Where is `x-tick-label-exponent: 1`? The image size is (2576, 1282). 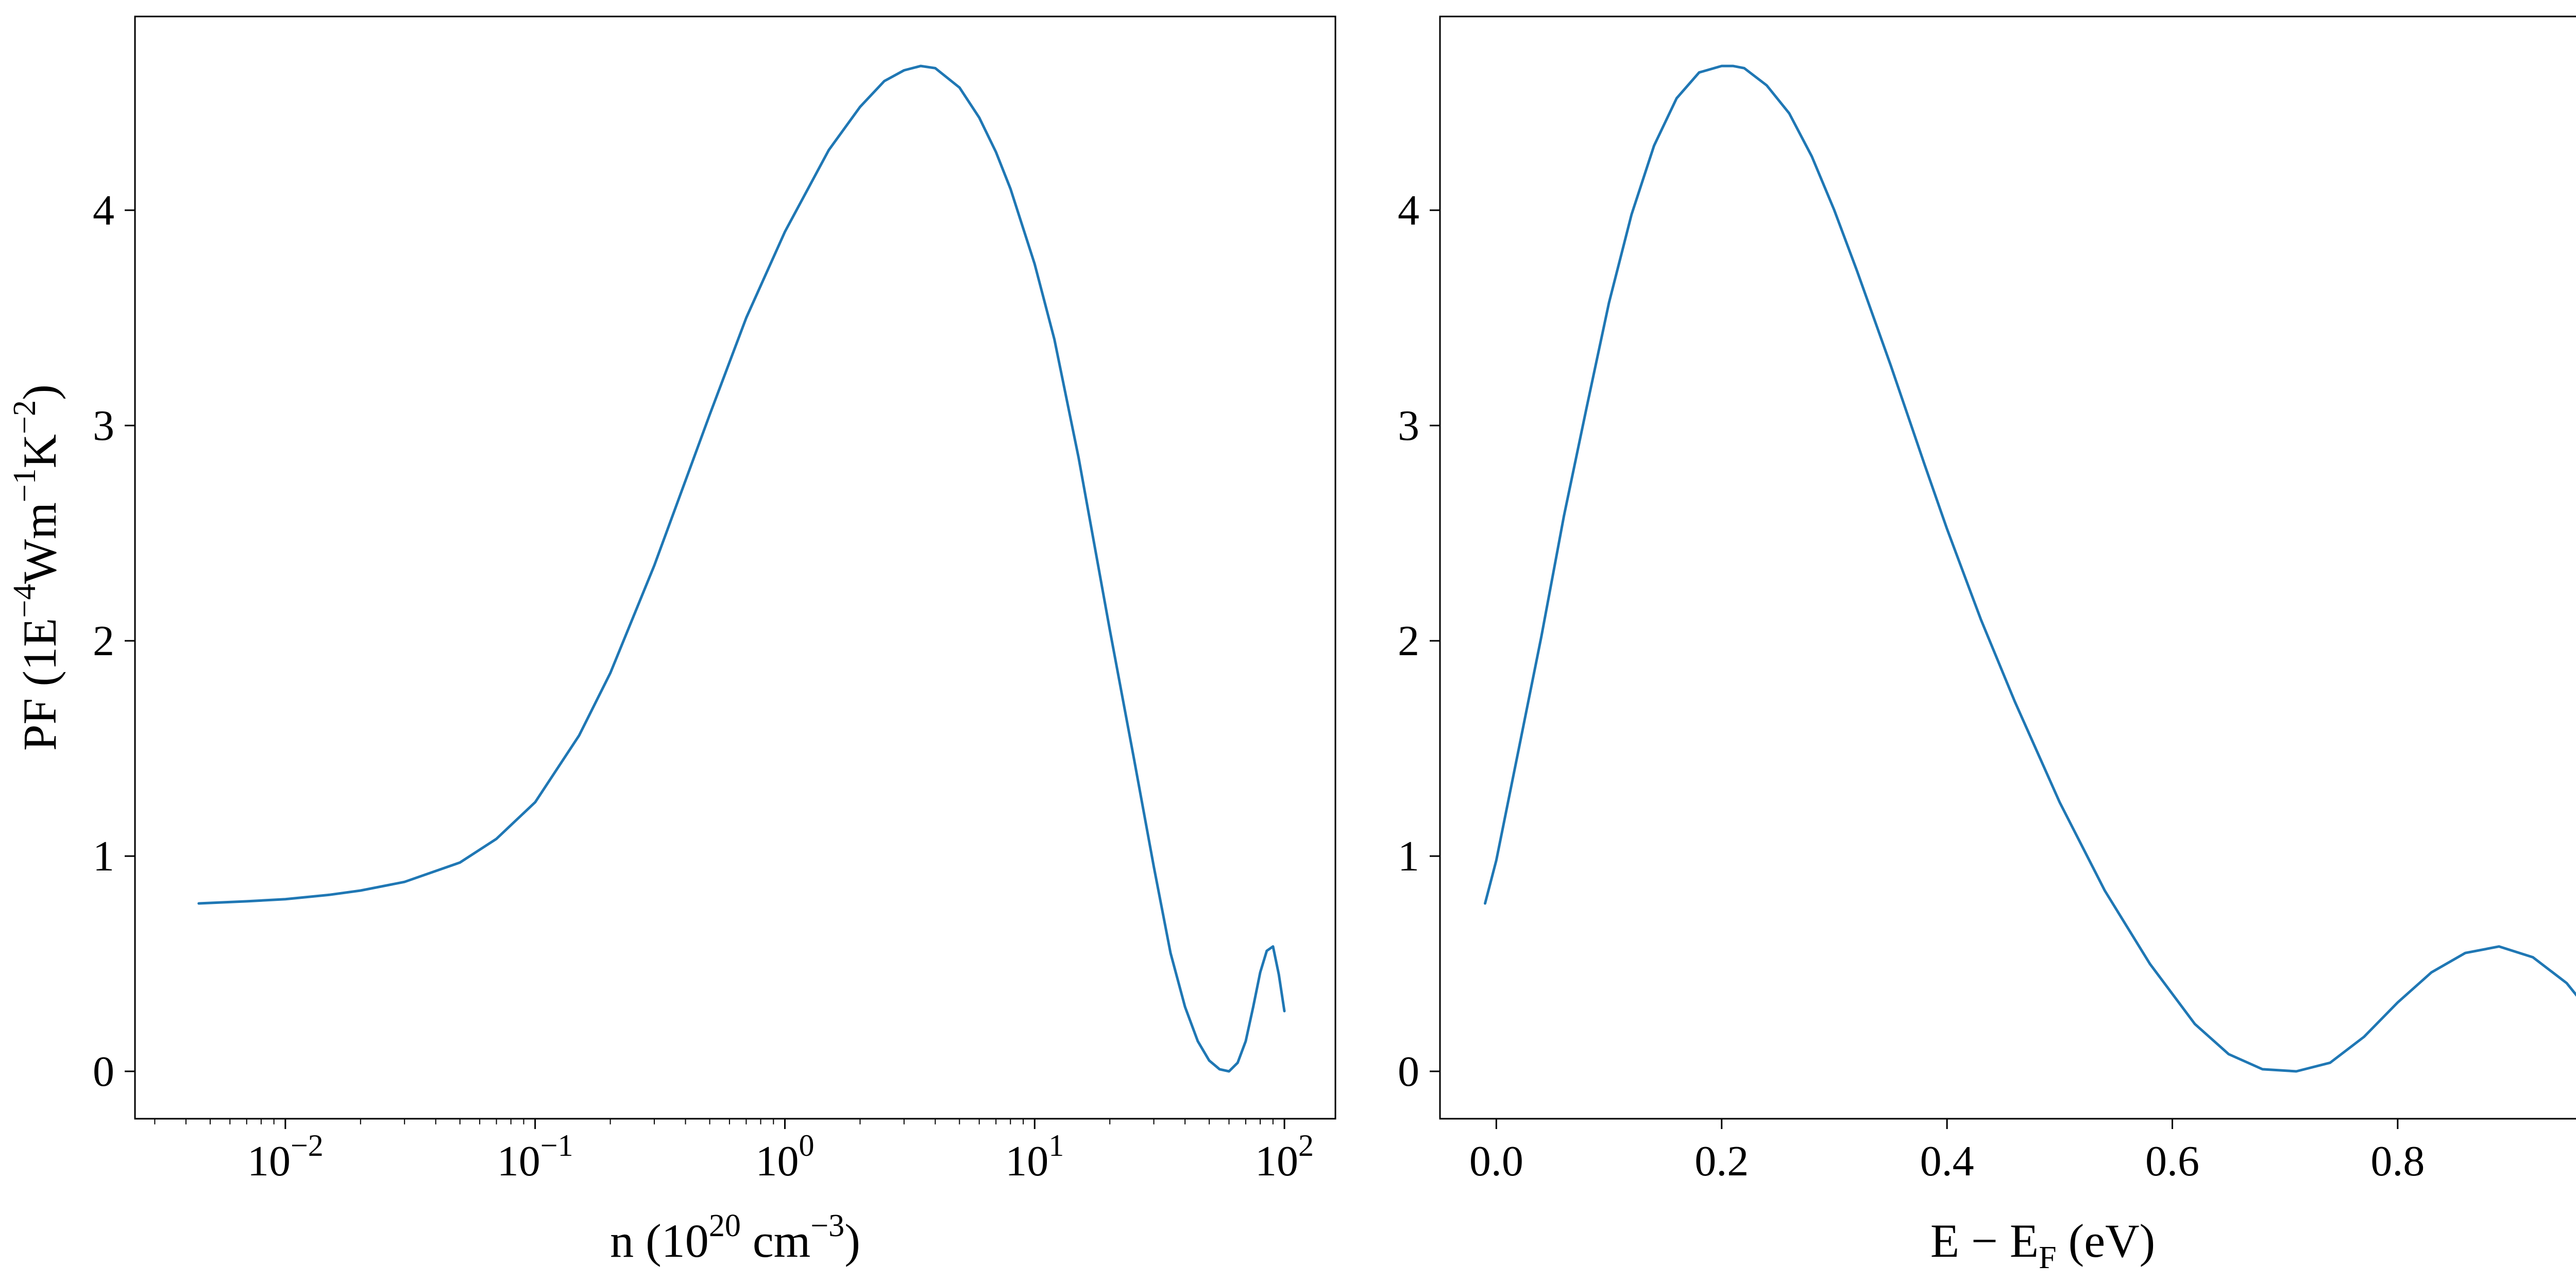 x-tick-label-exponent: 1 is located at coordinates (1056, 1146).